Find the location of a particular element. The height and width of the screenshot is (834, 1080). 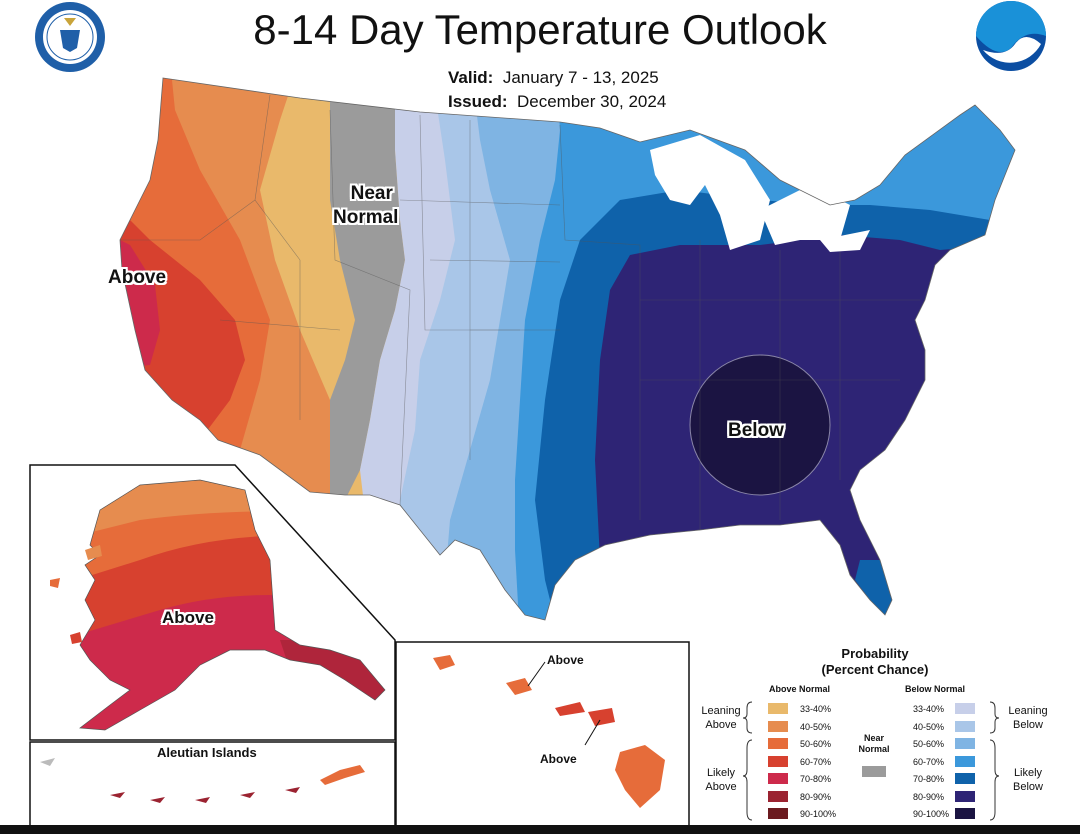

legend-likely-above: Likely Above is located at coordinates (721, 780).